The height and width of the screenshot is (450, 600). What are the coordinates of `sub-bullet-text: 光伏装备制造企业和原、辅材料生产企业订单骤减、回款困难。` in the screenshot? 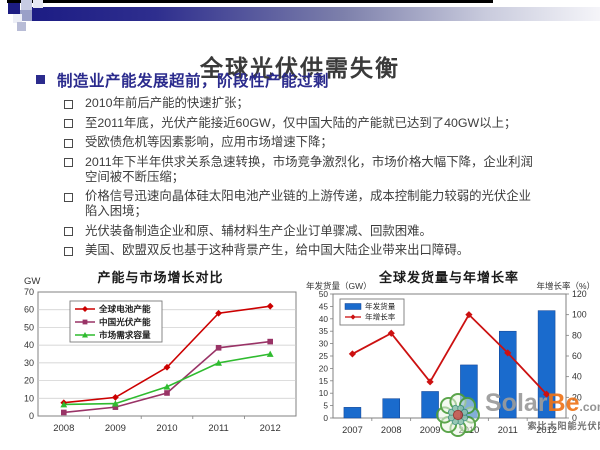 It's located at (258, 230).